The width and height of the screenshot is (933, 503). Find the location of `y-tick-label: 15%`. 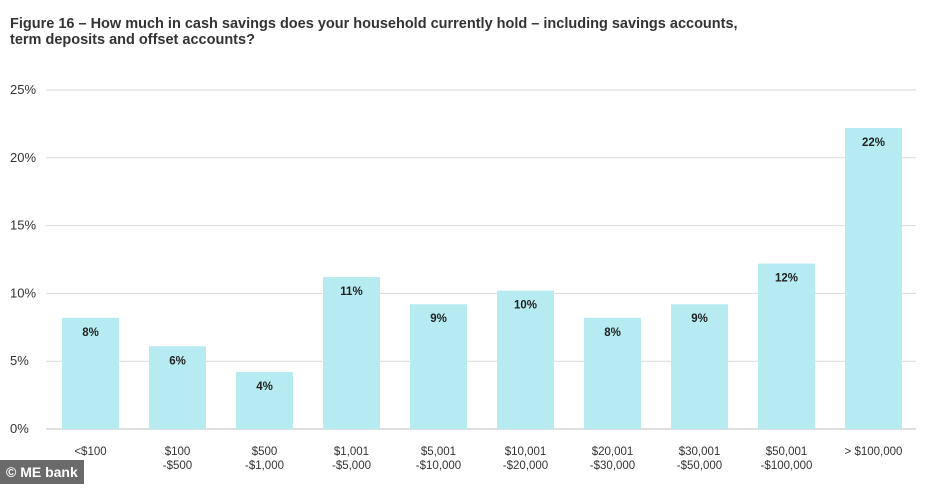

y-tick-label: 15% is located at coordinates (23, 225).